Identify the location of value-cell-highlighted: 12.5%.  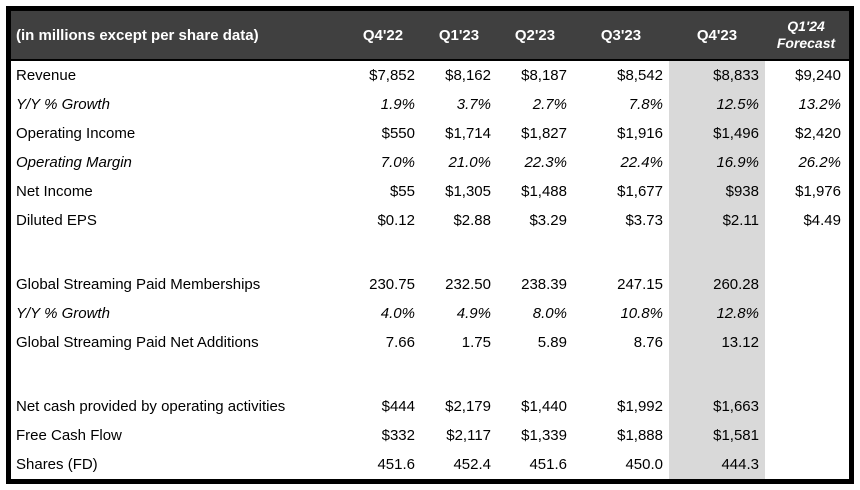
(717, 104).